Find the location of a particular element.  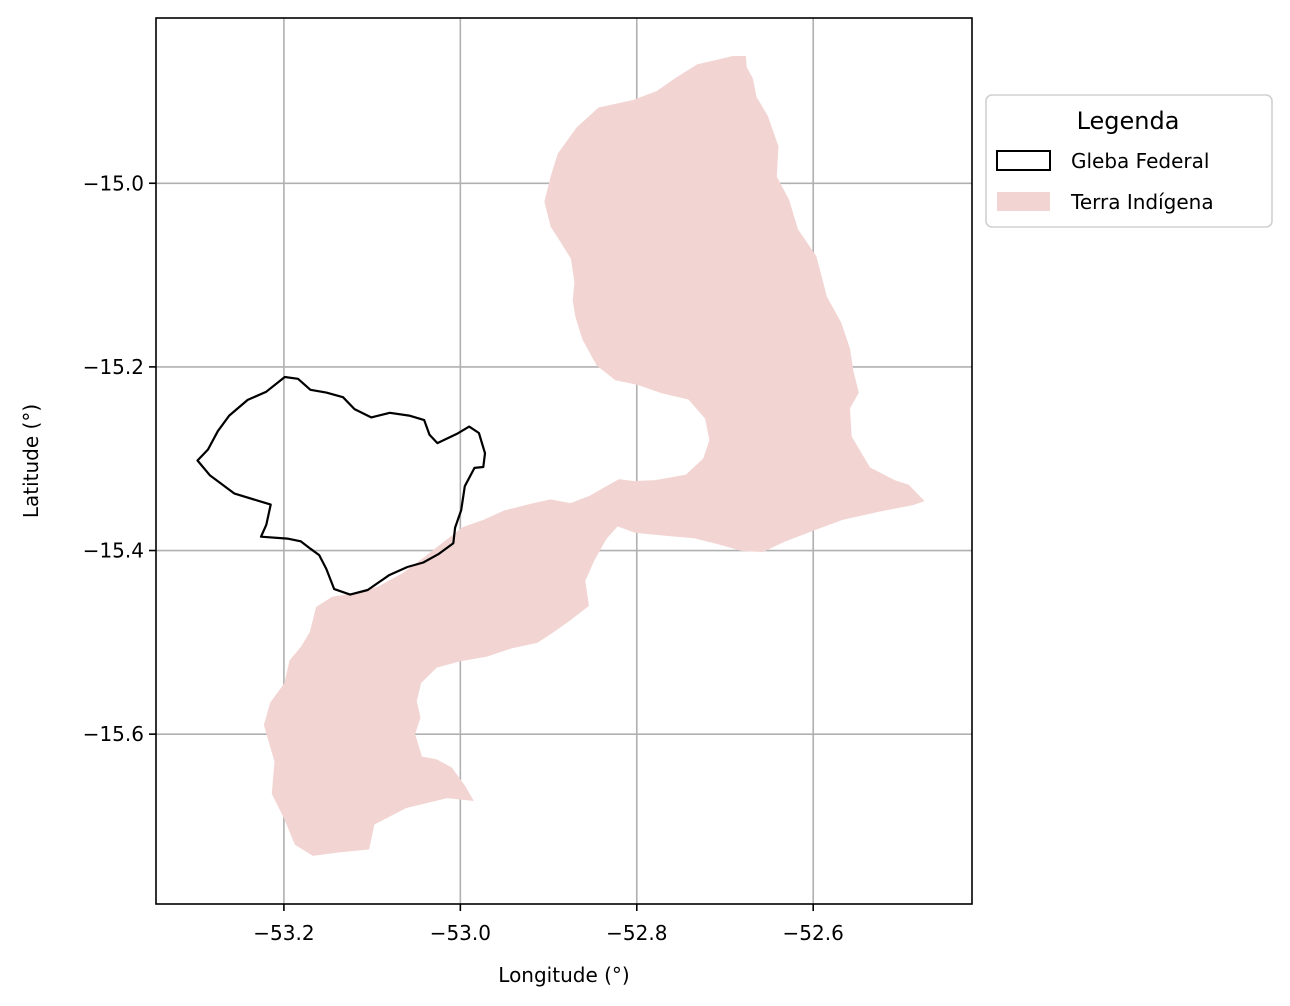

gleba-federal-polygon is located at coordinates (341, 485).